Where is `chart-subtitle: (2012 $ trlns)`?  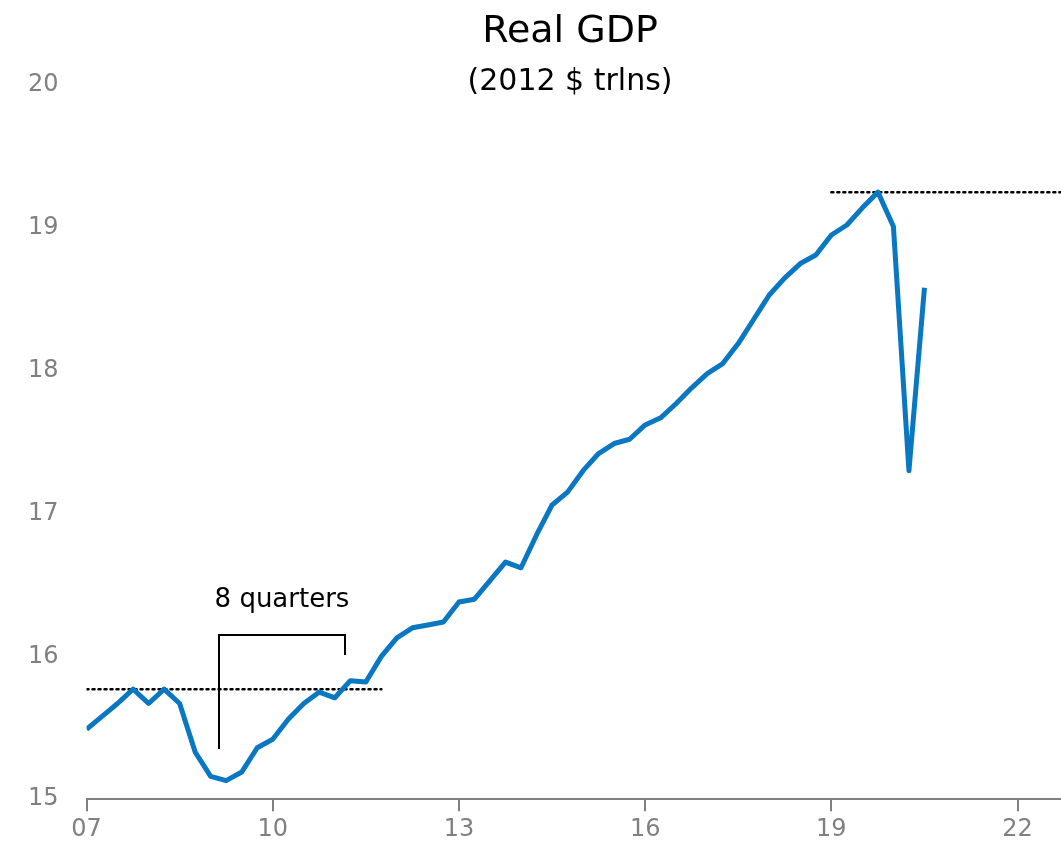
chart-subtitle: (2012 $ trlns) is located at coordinates (570, 79).